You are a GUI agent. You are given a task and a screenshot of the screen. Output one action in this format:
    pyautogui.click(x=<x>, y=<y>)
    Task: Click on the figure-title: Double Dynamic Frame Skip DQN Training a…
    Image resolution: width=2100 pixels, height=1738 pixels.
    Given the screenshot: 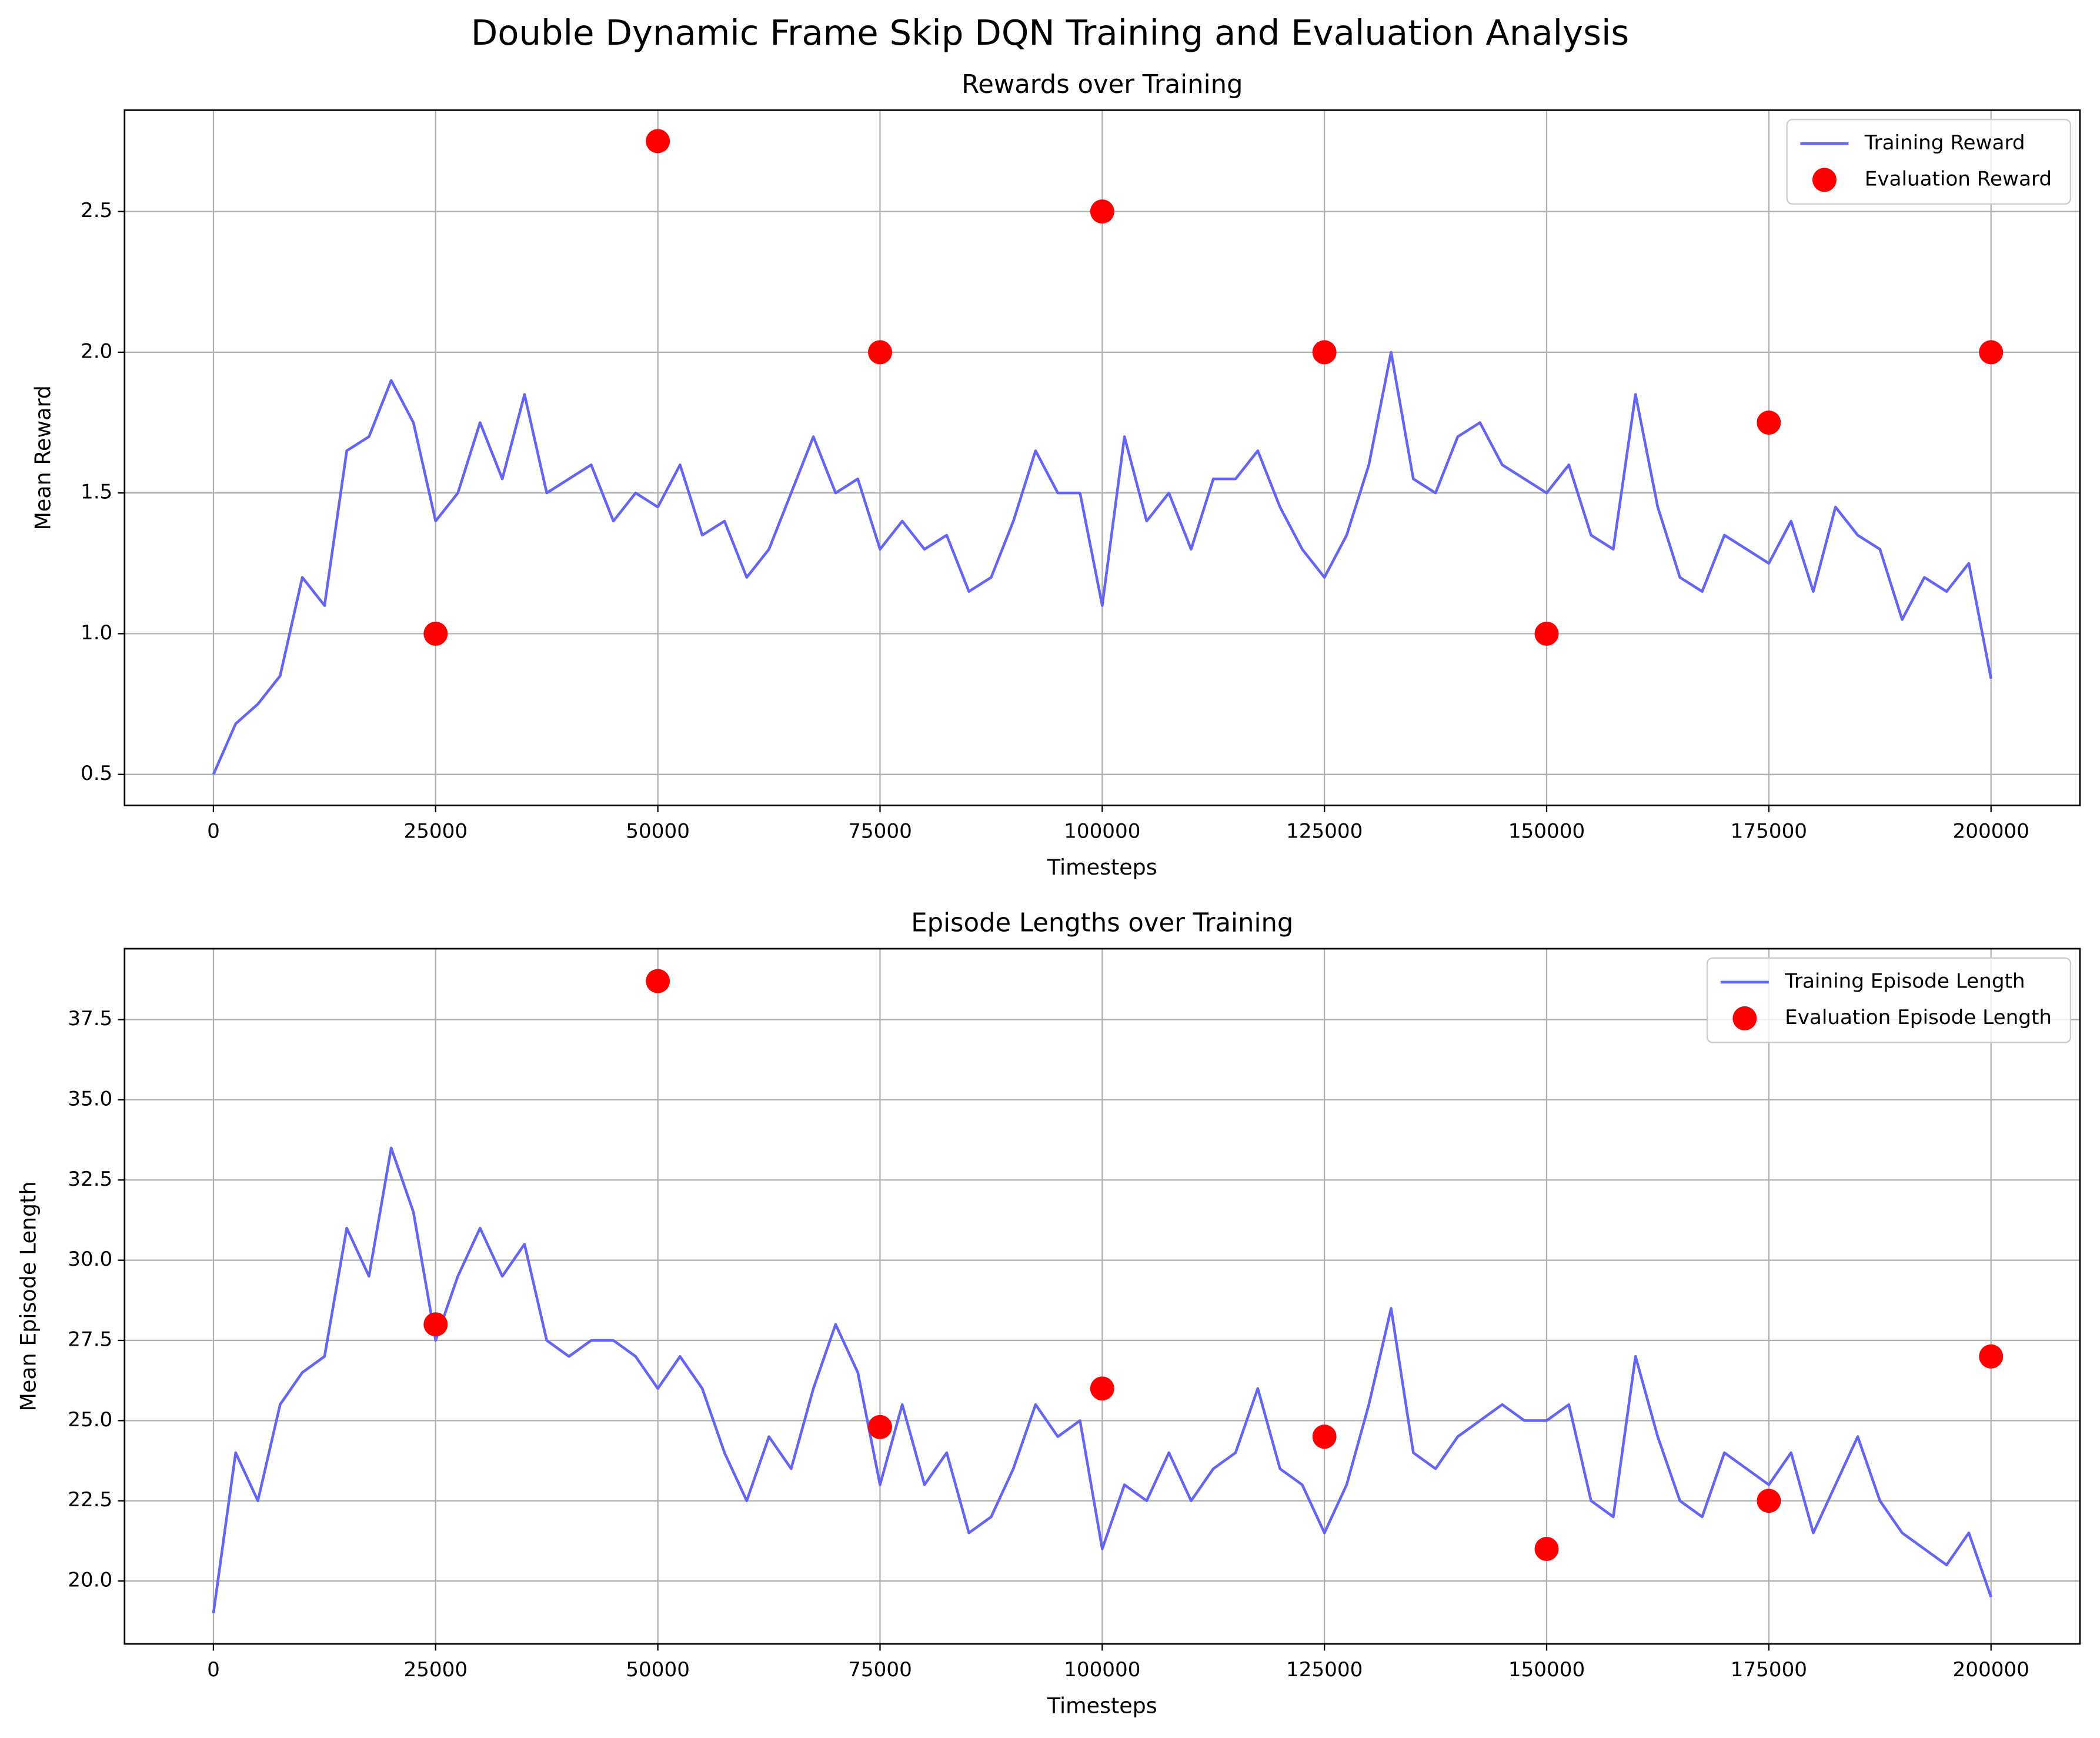 What is the action you would take?
    pyautogui.click(x=1050, y=32)
    